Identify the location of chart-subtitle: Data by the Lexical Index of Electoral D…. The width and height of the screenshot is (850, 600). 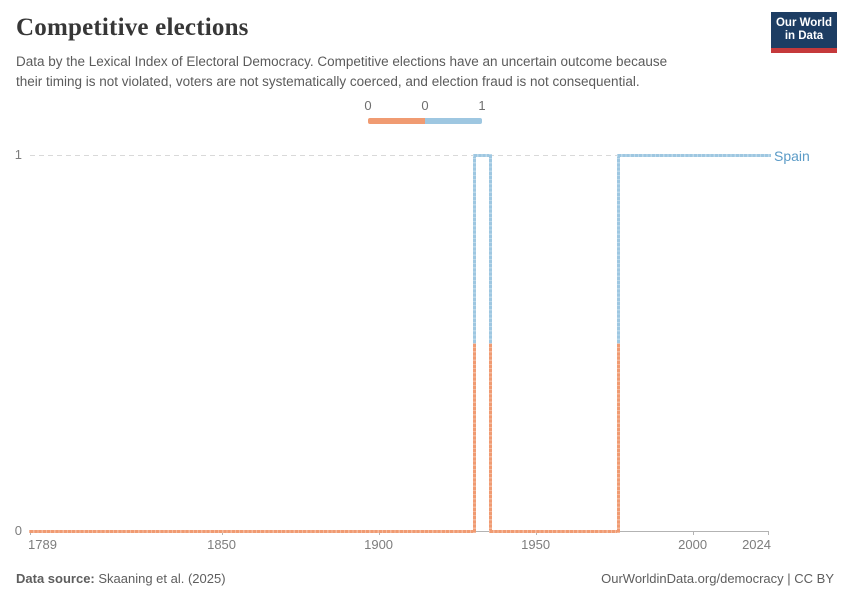
(342, 71).